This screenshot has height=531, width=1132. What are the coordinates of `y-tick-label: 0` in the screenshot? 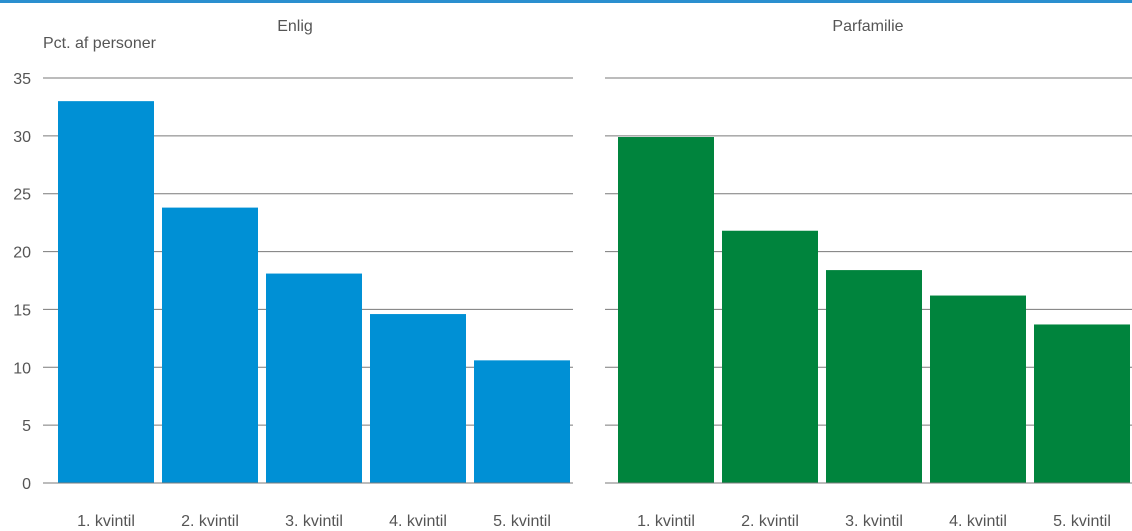 It's located at (26, 484).